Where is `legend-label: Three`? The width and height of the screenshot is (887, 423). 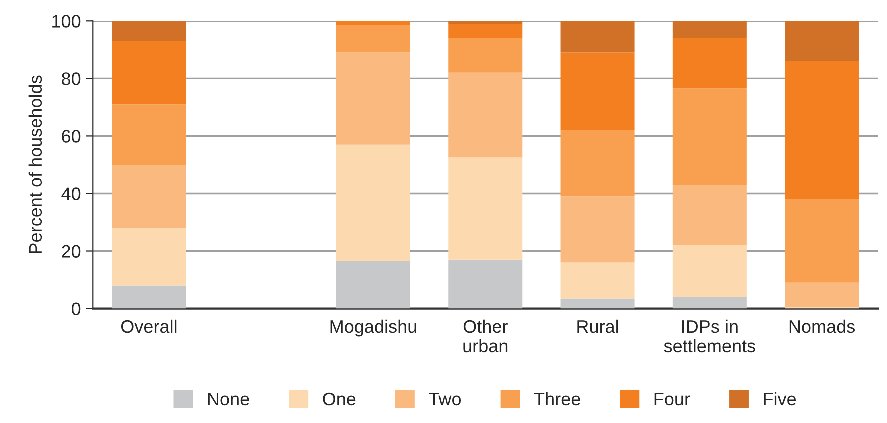 legend-label: Three is located at coordinates (557, 399).